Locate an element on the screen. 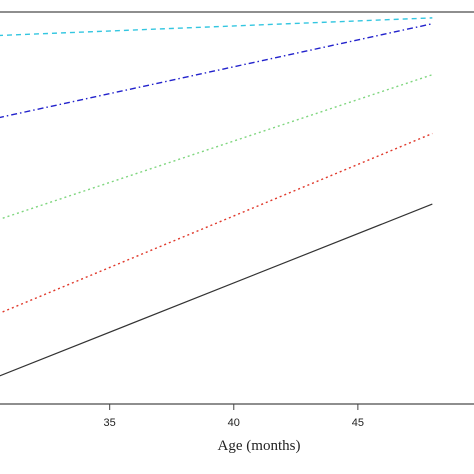  x-tick-label: 40 is located at coordinates (234, 423).